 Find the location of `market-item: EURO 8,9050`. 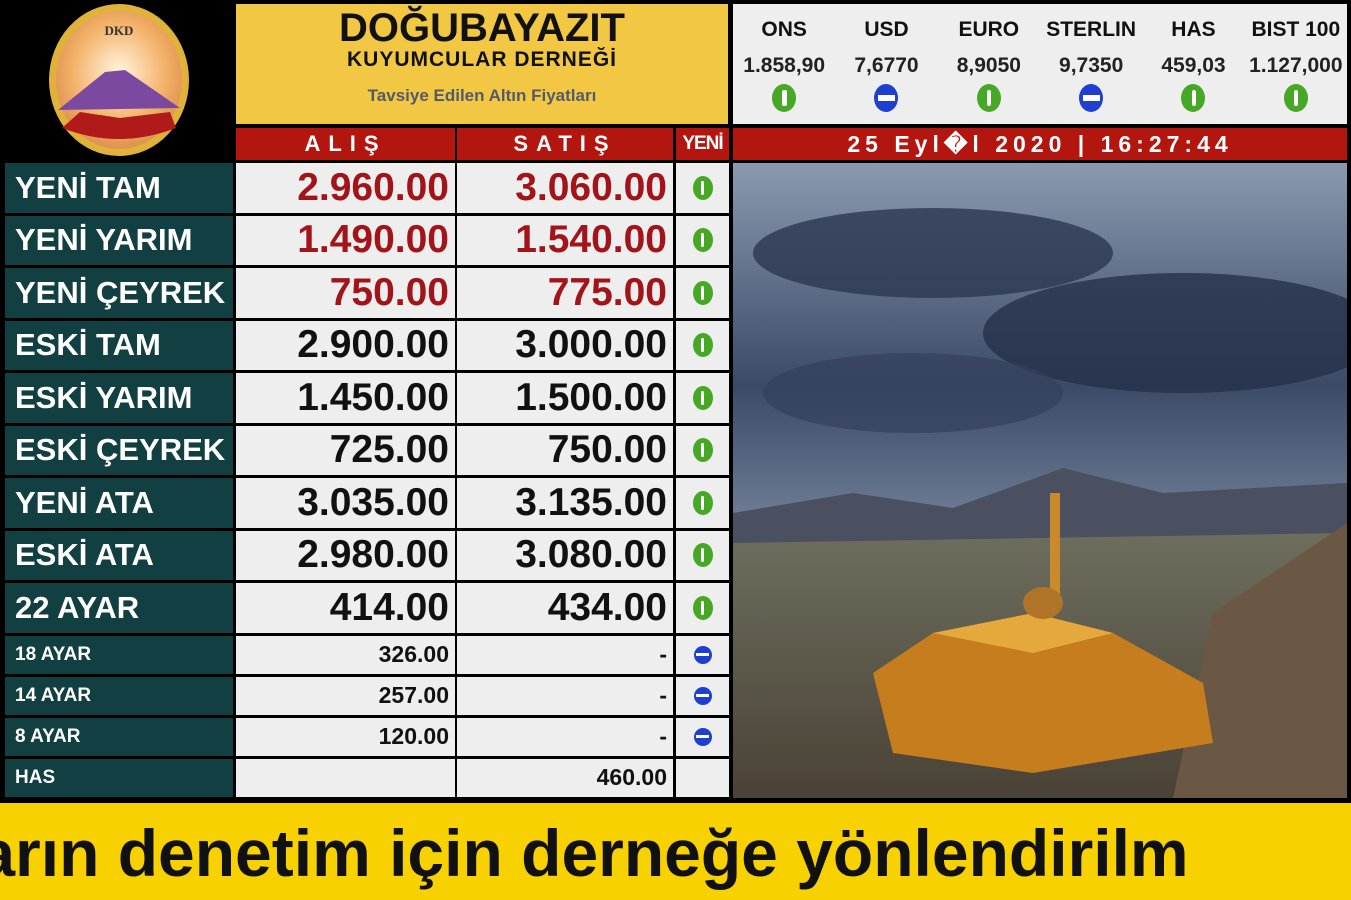

market-item: EURO 8,9050 is located at coordinates (989, 64).